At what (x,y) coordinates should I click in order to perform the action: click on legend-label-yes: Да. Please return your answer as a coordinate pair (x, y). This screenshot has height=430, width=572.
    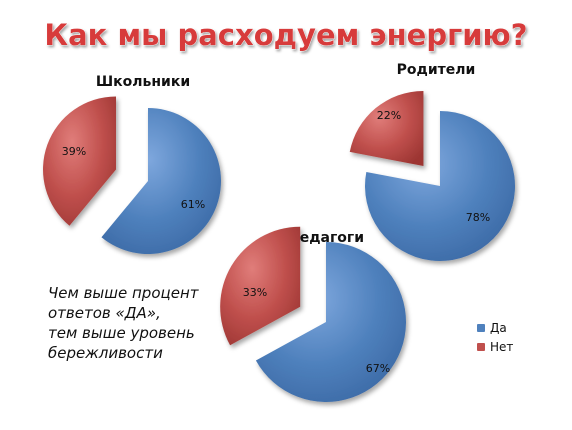
    Looking at the image, I should click on (498, 327).